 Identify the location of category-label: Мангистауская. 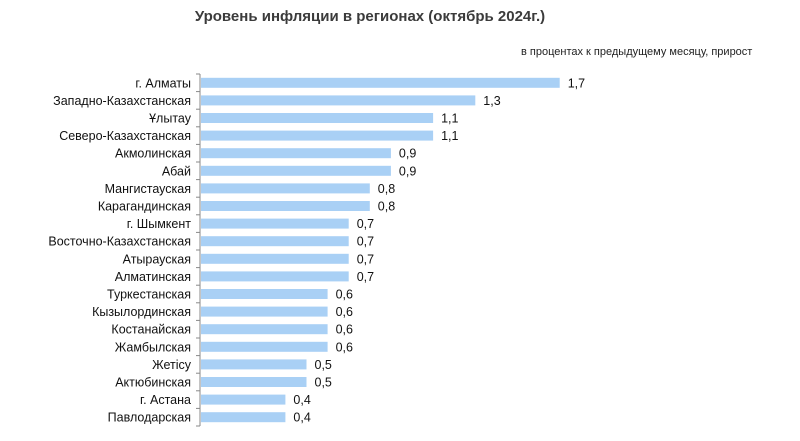
(148, 189).